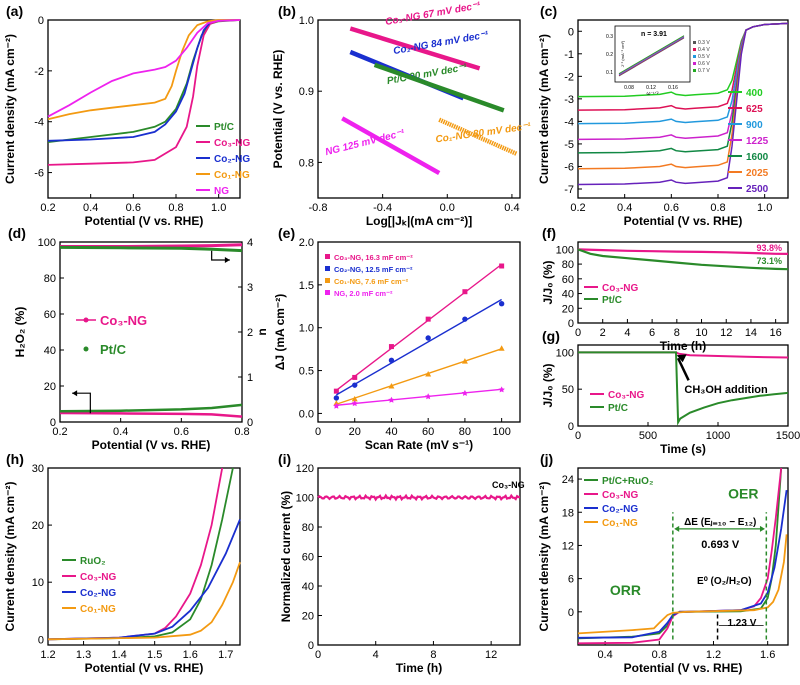  Describe the element at coordinates (683, 282) in the screenshot. I see `plot-frame-f` at that location.